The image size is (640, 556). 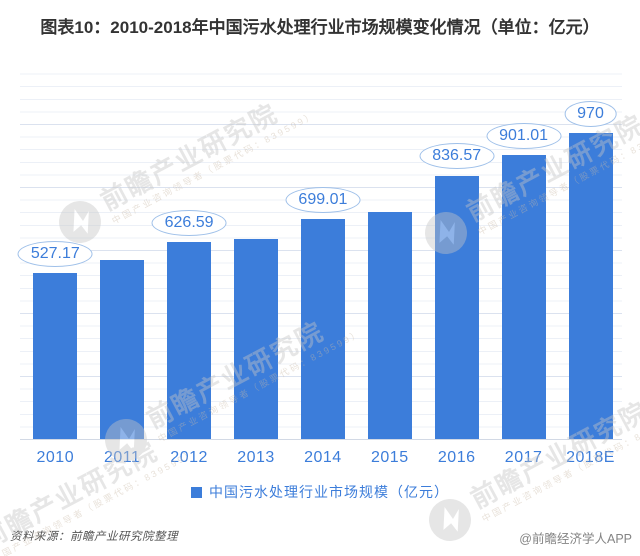 What do you see at coordinates (196, 492) in the screenshot?
I see `legend-marker-icon` at bounding box center [196, 492].